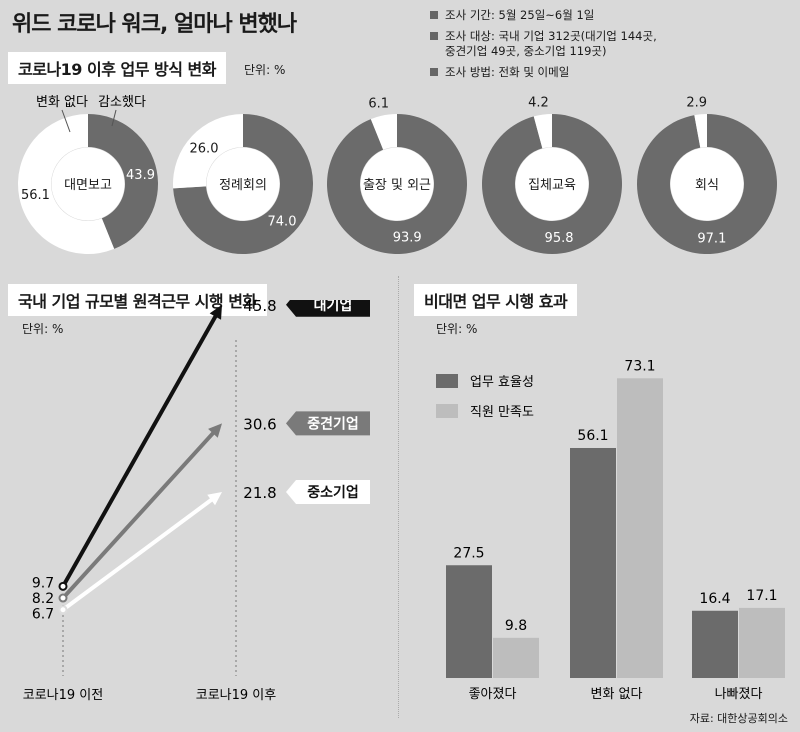 The height and width of the screenshot is (732, 800). Describe the element at coordinates (43, 329) in the screenshot. I see `section2-unit: 단위: %` at that location.